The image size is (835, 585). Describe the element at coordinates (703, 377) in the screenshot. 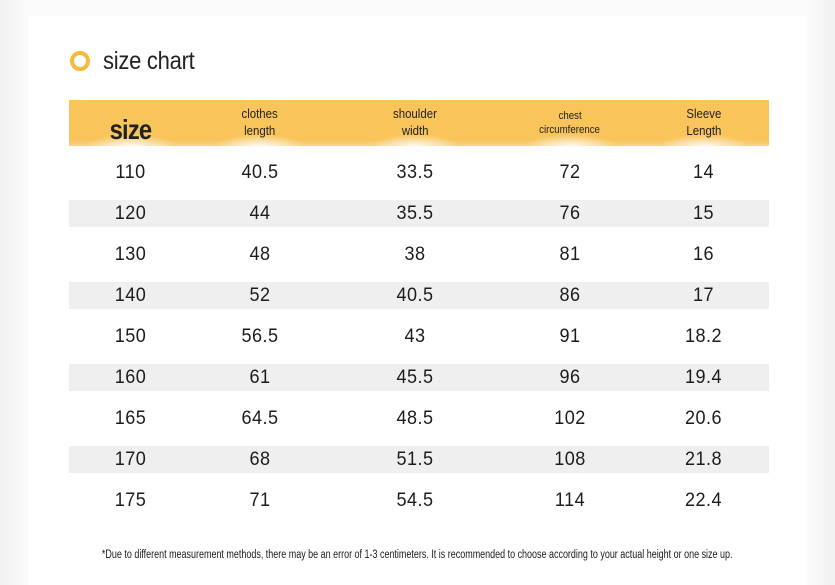

I see `cell-sleeve-length: 19.4` at that location.